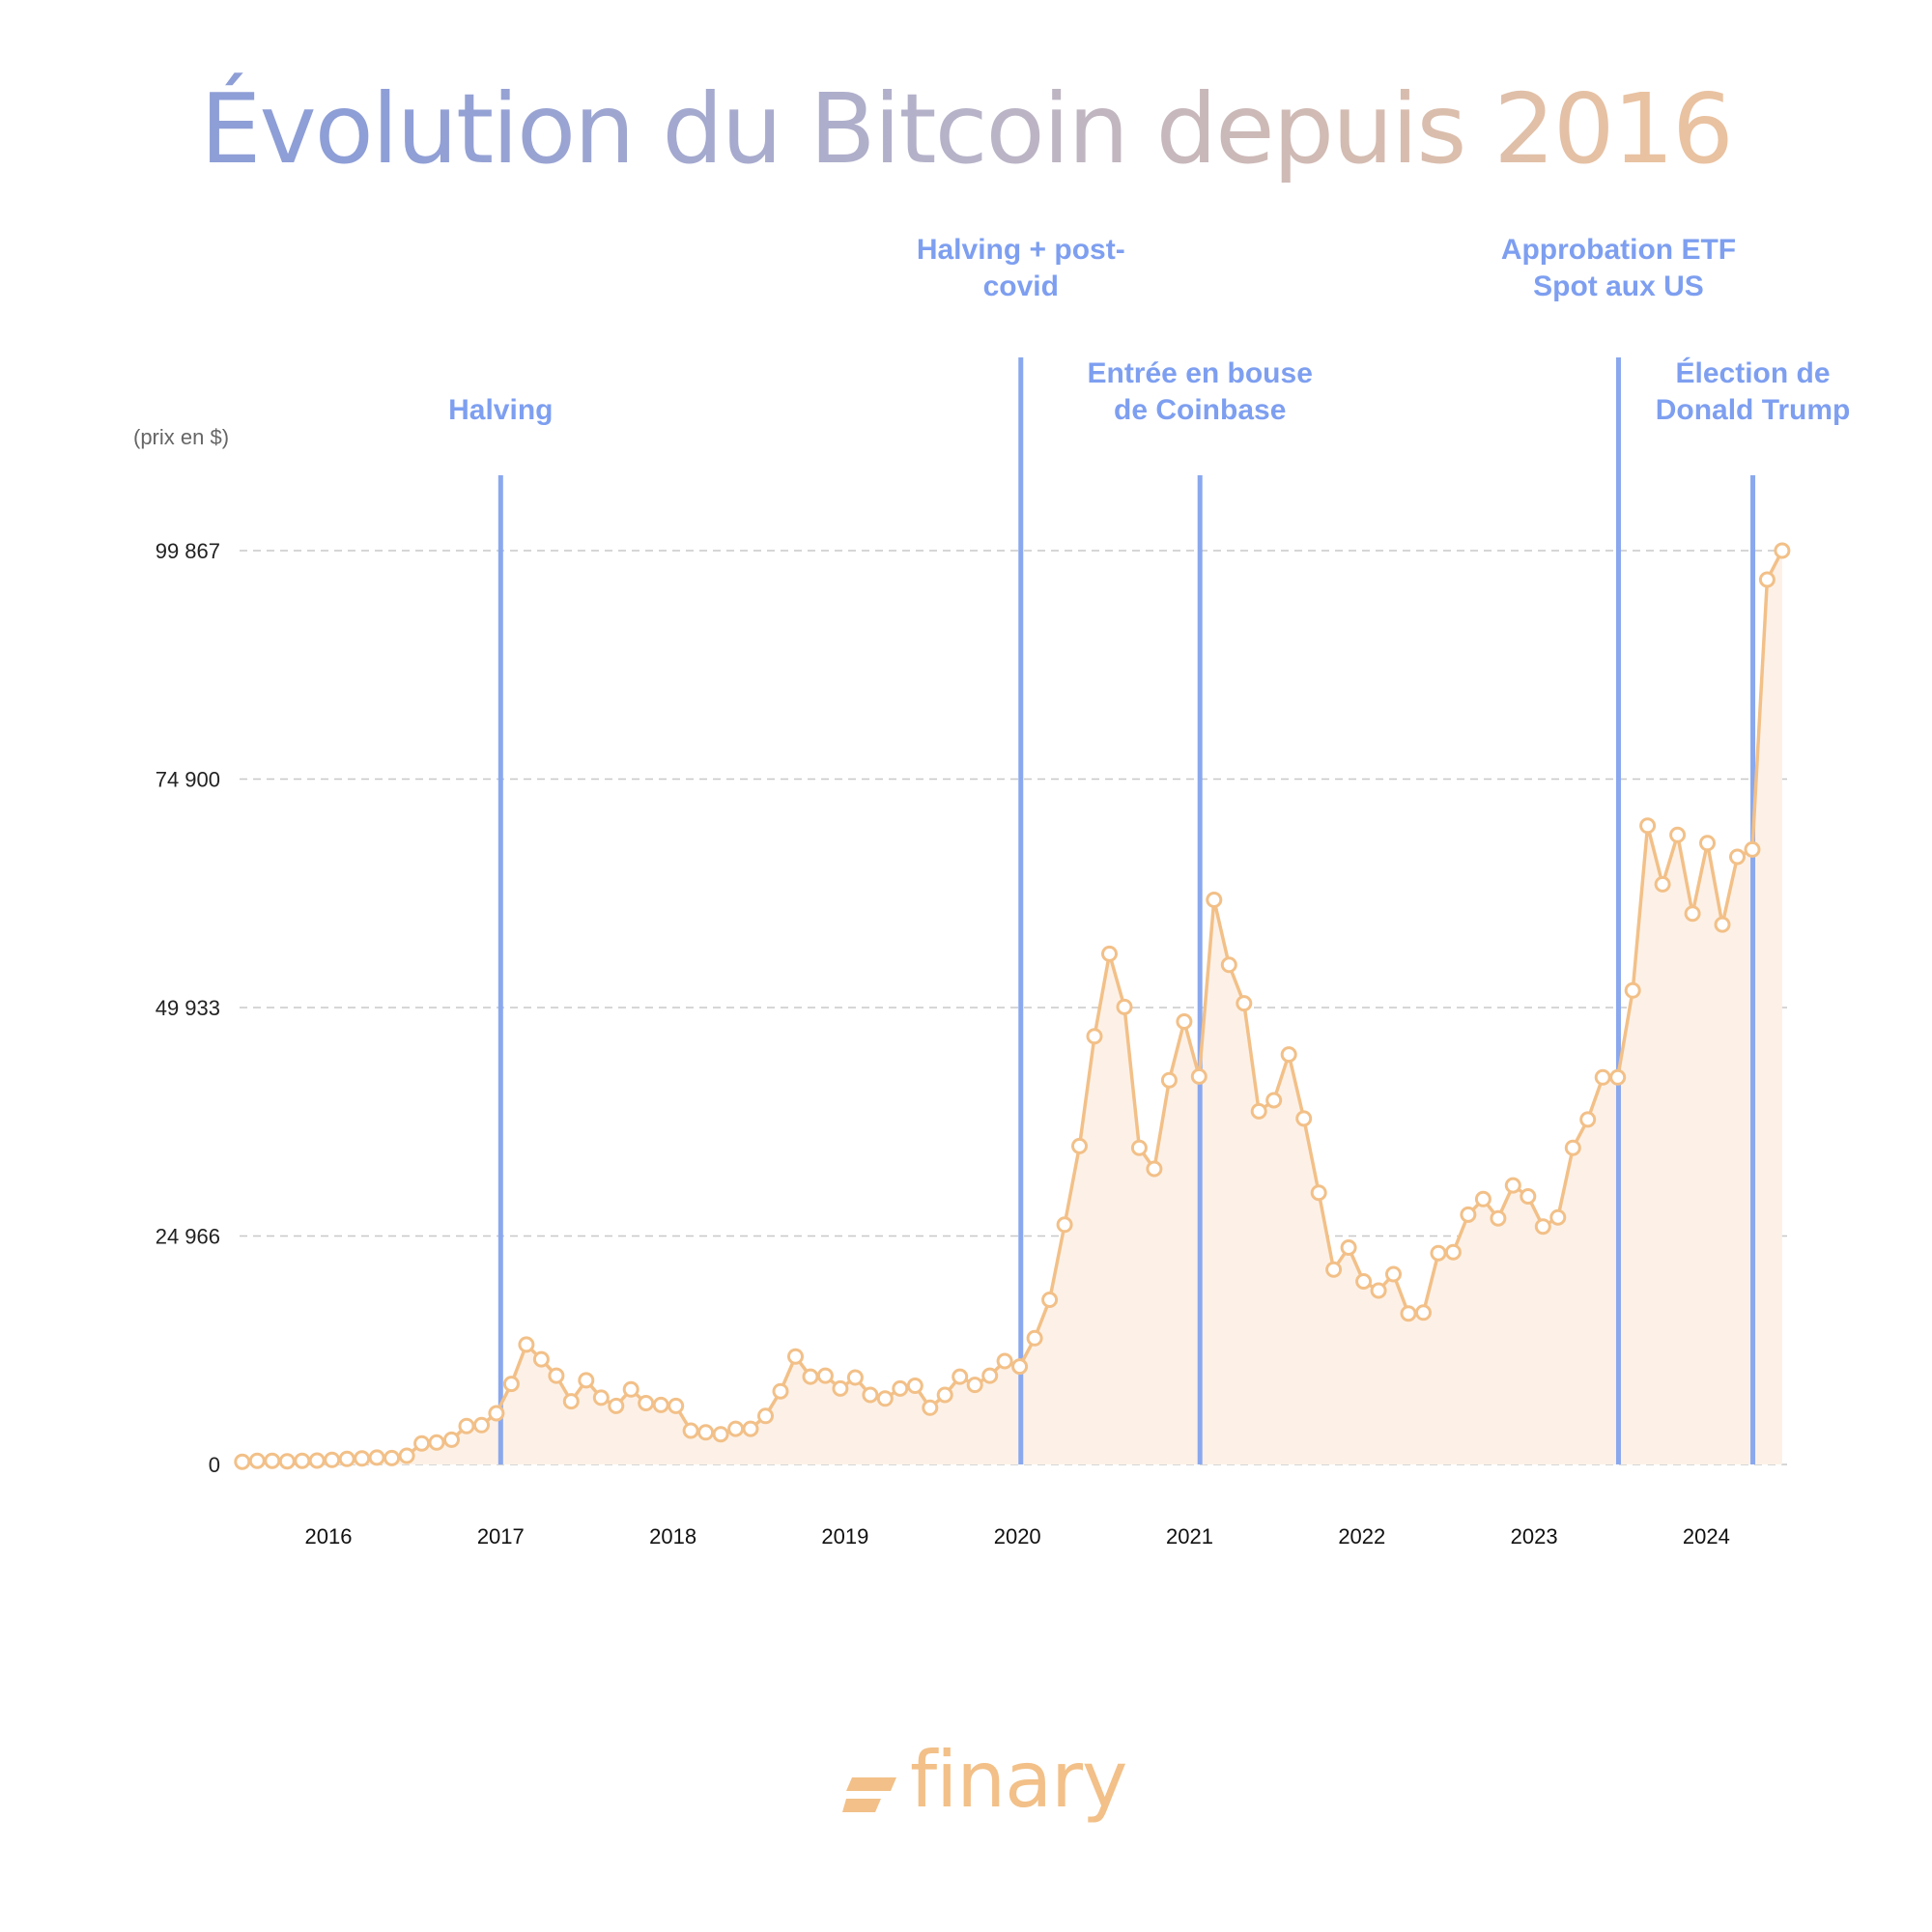 The width and height of the screenshot is (1932, 1932). Describe the element at coordinates (844, 1536) in the screenshot. I see `x-tick-label: 2019` at that location.